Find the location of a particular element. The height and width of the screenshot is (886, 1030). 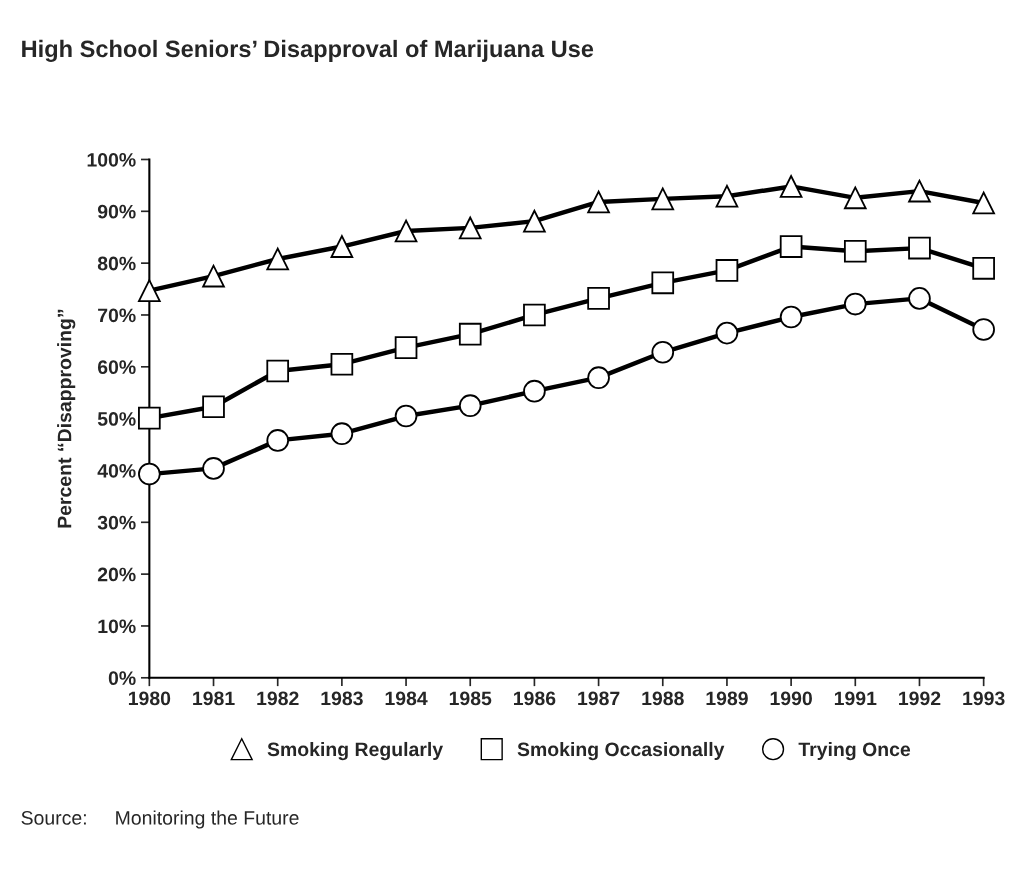

y-tick-label: 20% is located at coordinates (116, 574).